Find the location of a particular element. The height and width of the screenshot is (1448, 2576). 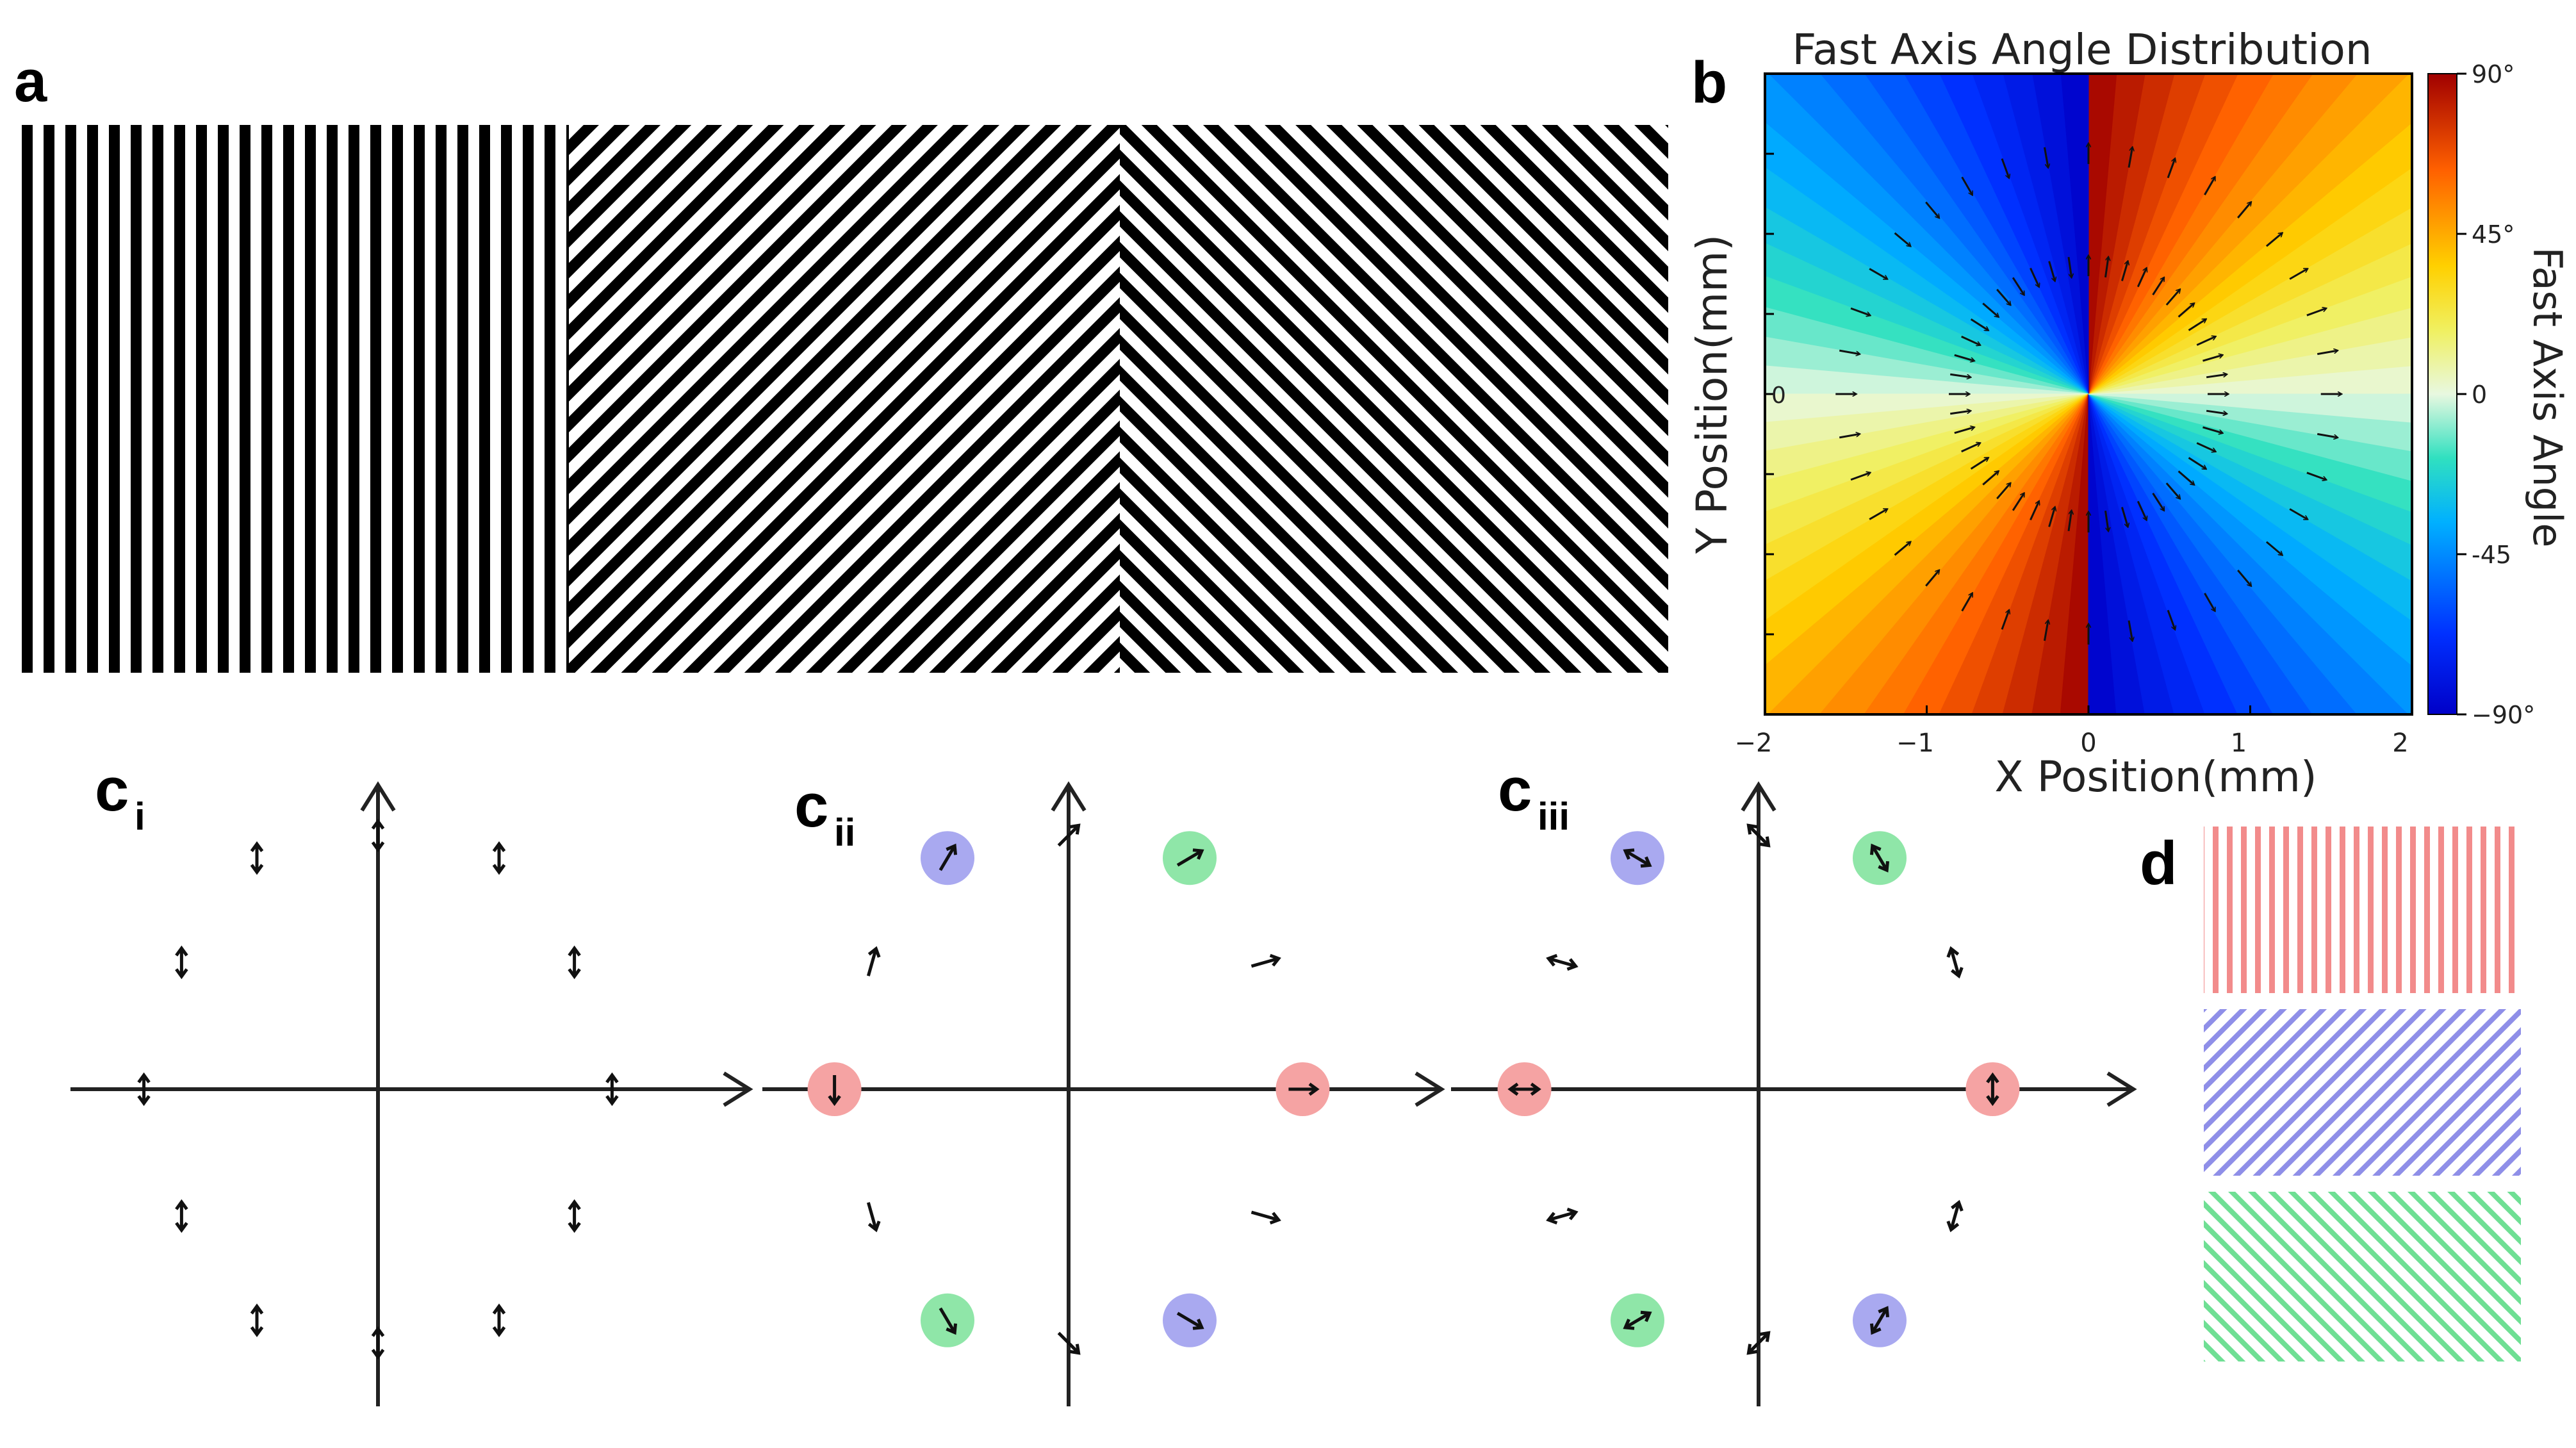

panel-d-label: d is located at coordinates (2159, 863).